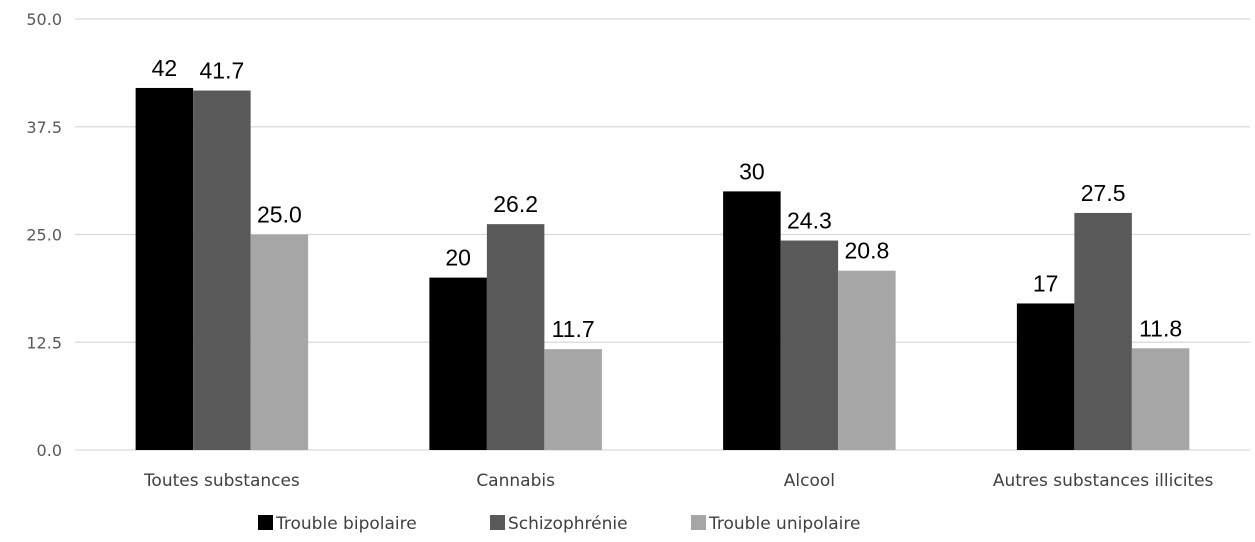 The image size is (1255, 542). What do you see at coordinates (44, 19) in the screenshot?
I see `y-tick-label: 50.0` at bounding box center [44, 19].